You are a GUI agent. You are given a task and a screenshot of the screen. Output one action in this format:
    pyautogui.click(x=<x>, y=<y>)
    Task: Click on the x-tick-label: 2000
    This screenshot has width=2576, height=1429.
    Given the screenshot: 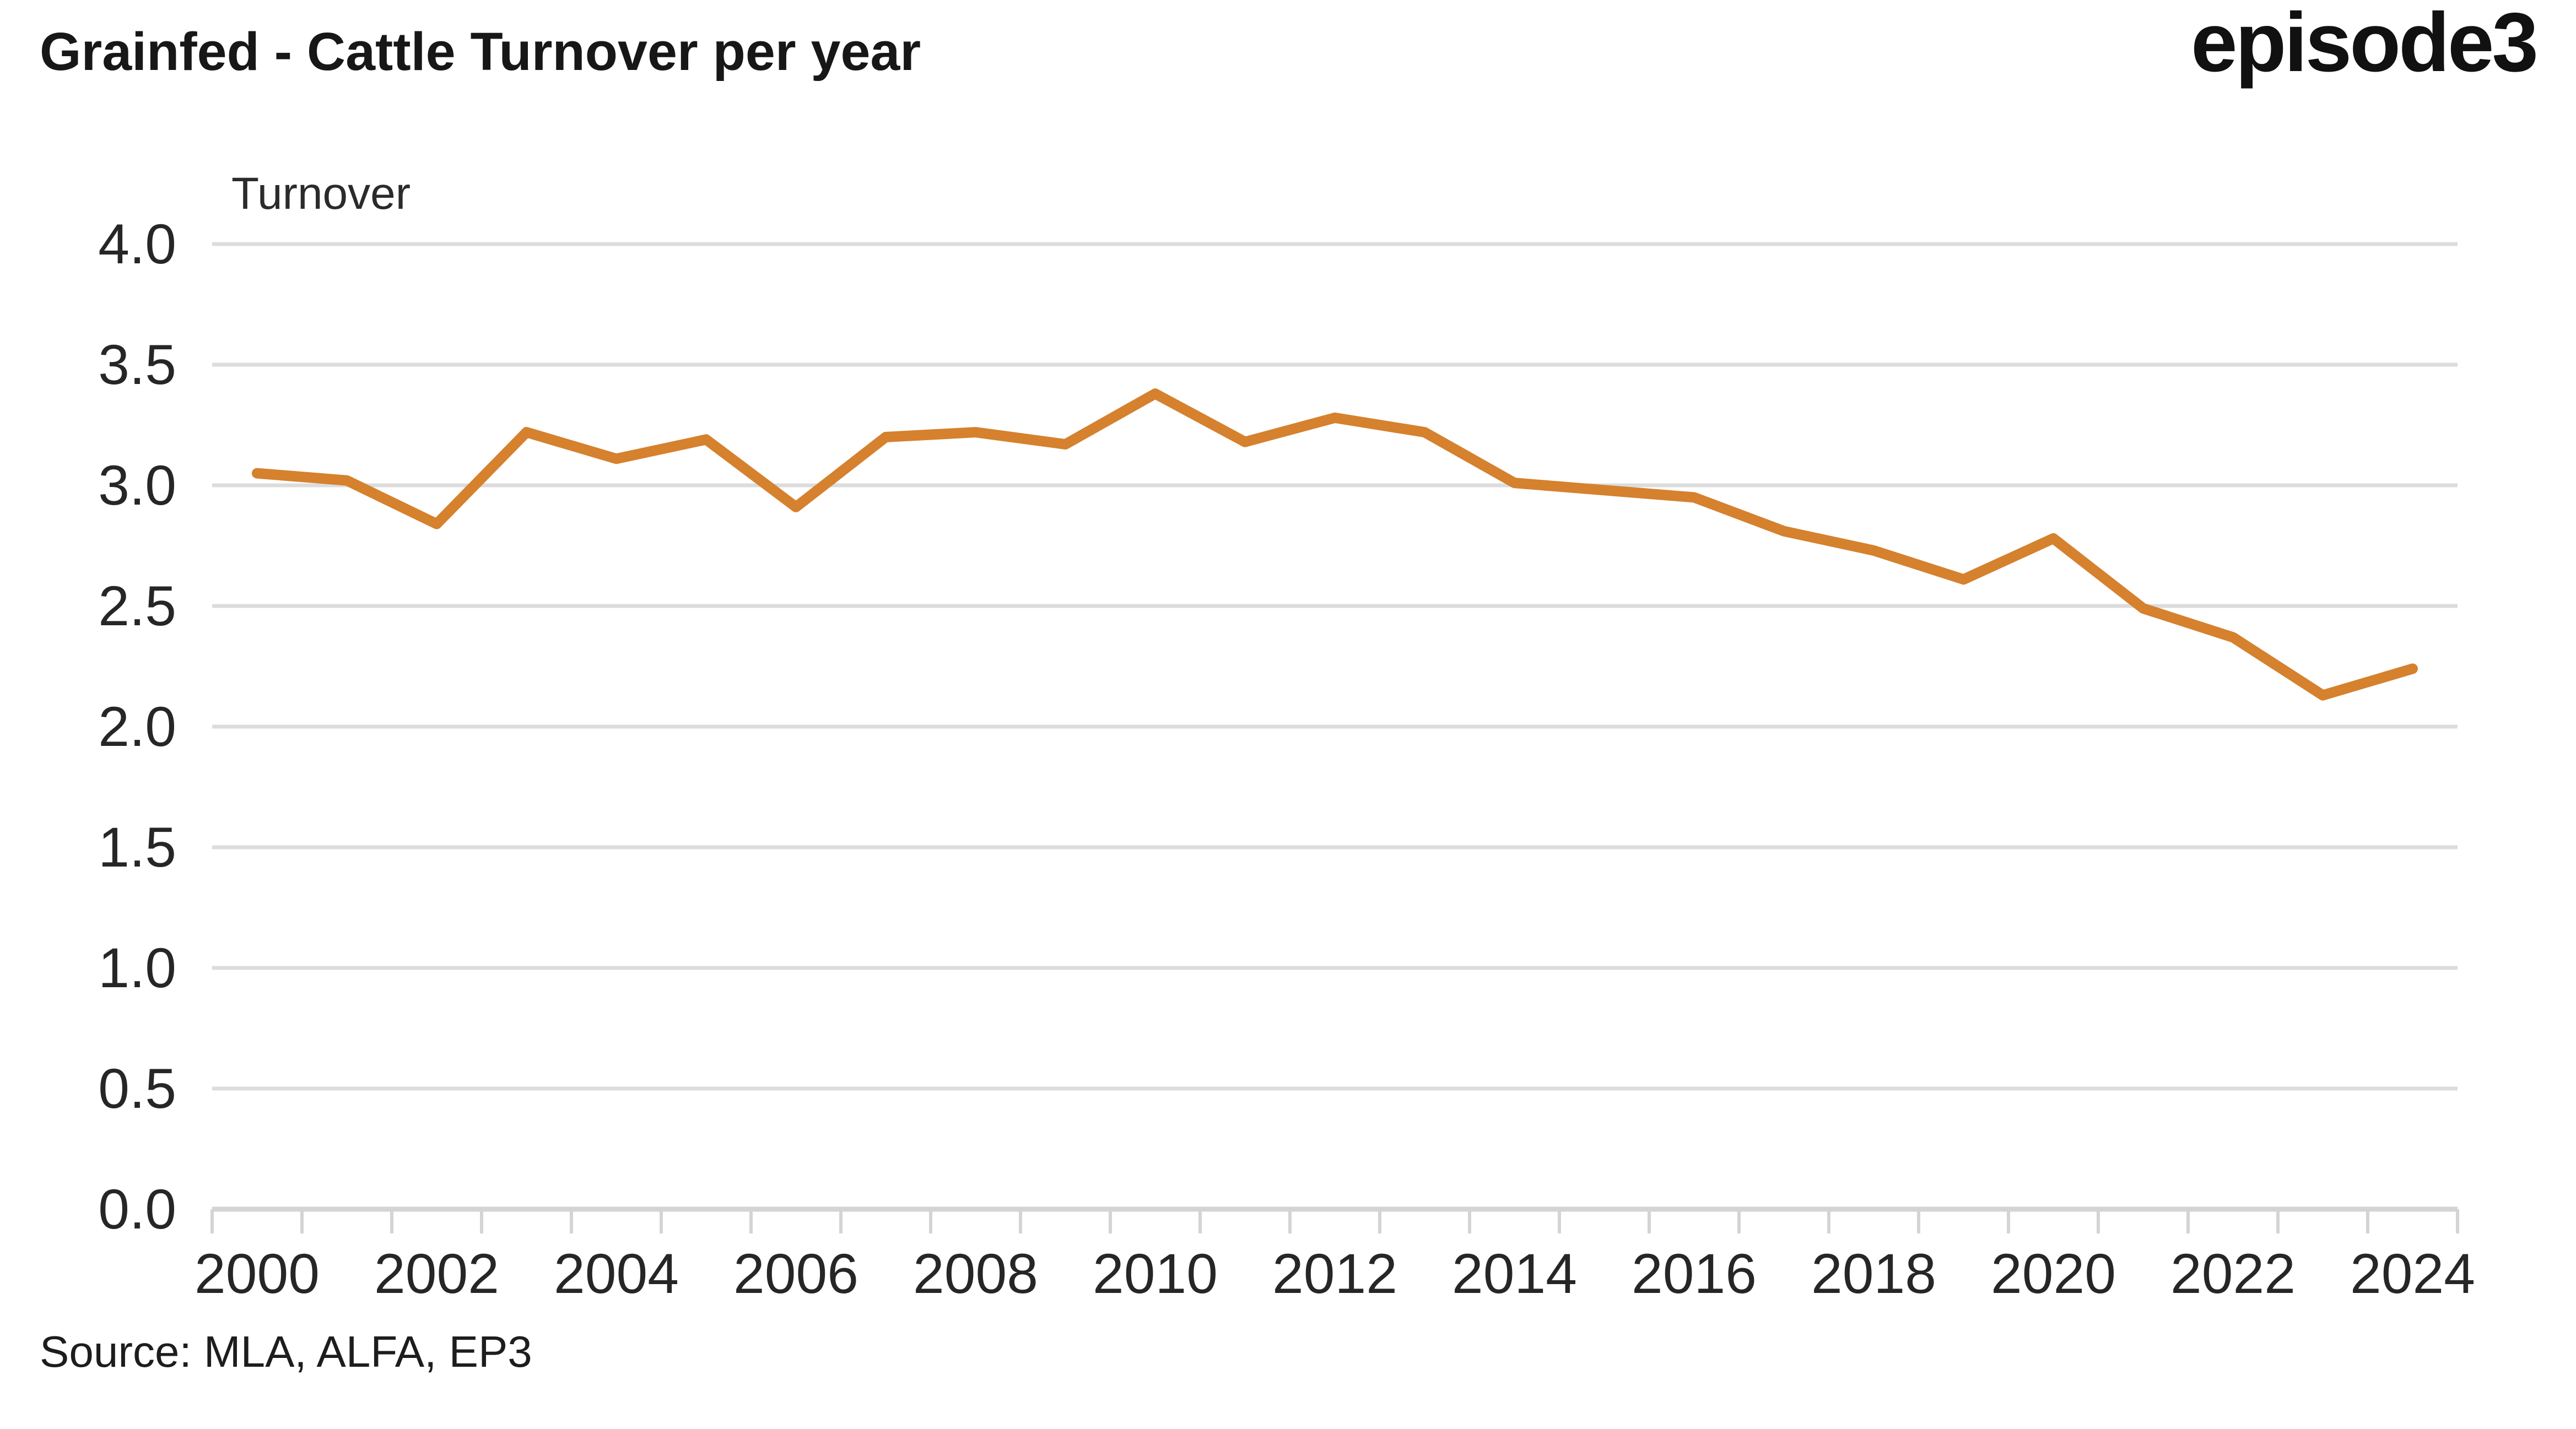 What is the action you would take?
    pyautogui.click(x=257, y=1273)
    